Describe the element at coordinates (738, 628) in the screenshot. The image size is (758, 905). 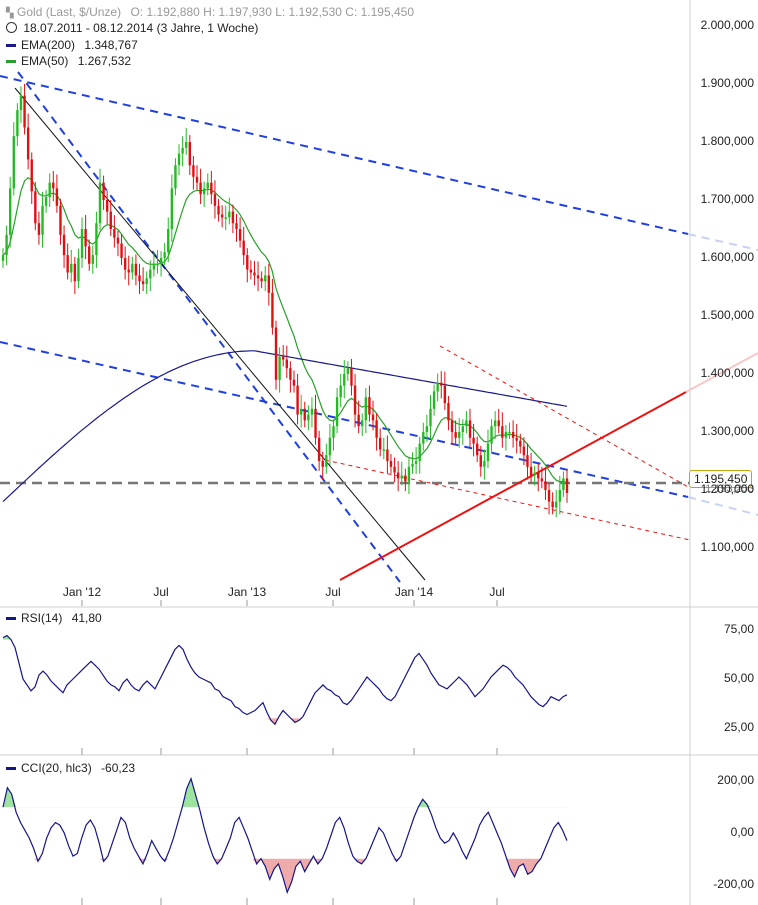
I see `rsi-y-tick-label: 75,00` at that location.